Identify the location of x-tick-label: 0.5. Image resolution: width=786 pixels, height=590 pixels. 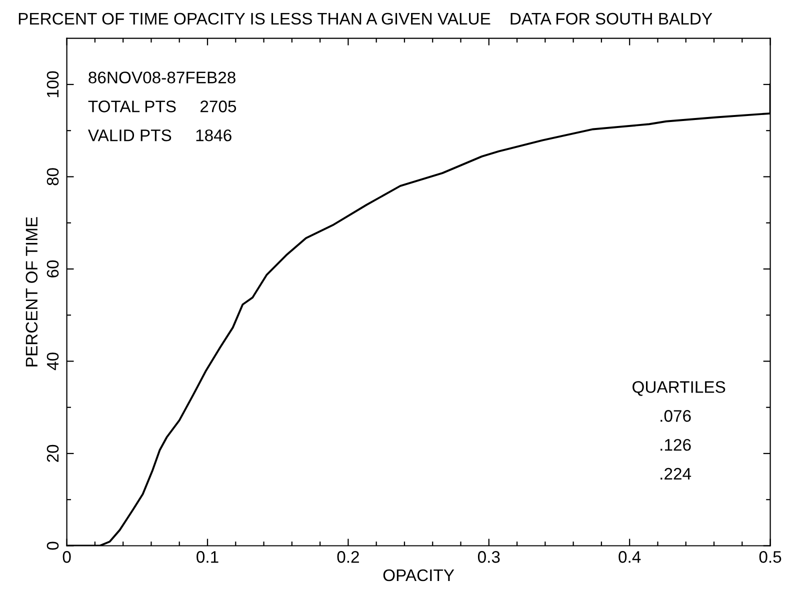
(770, 557).